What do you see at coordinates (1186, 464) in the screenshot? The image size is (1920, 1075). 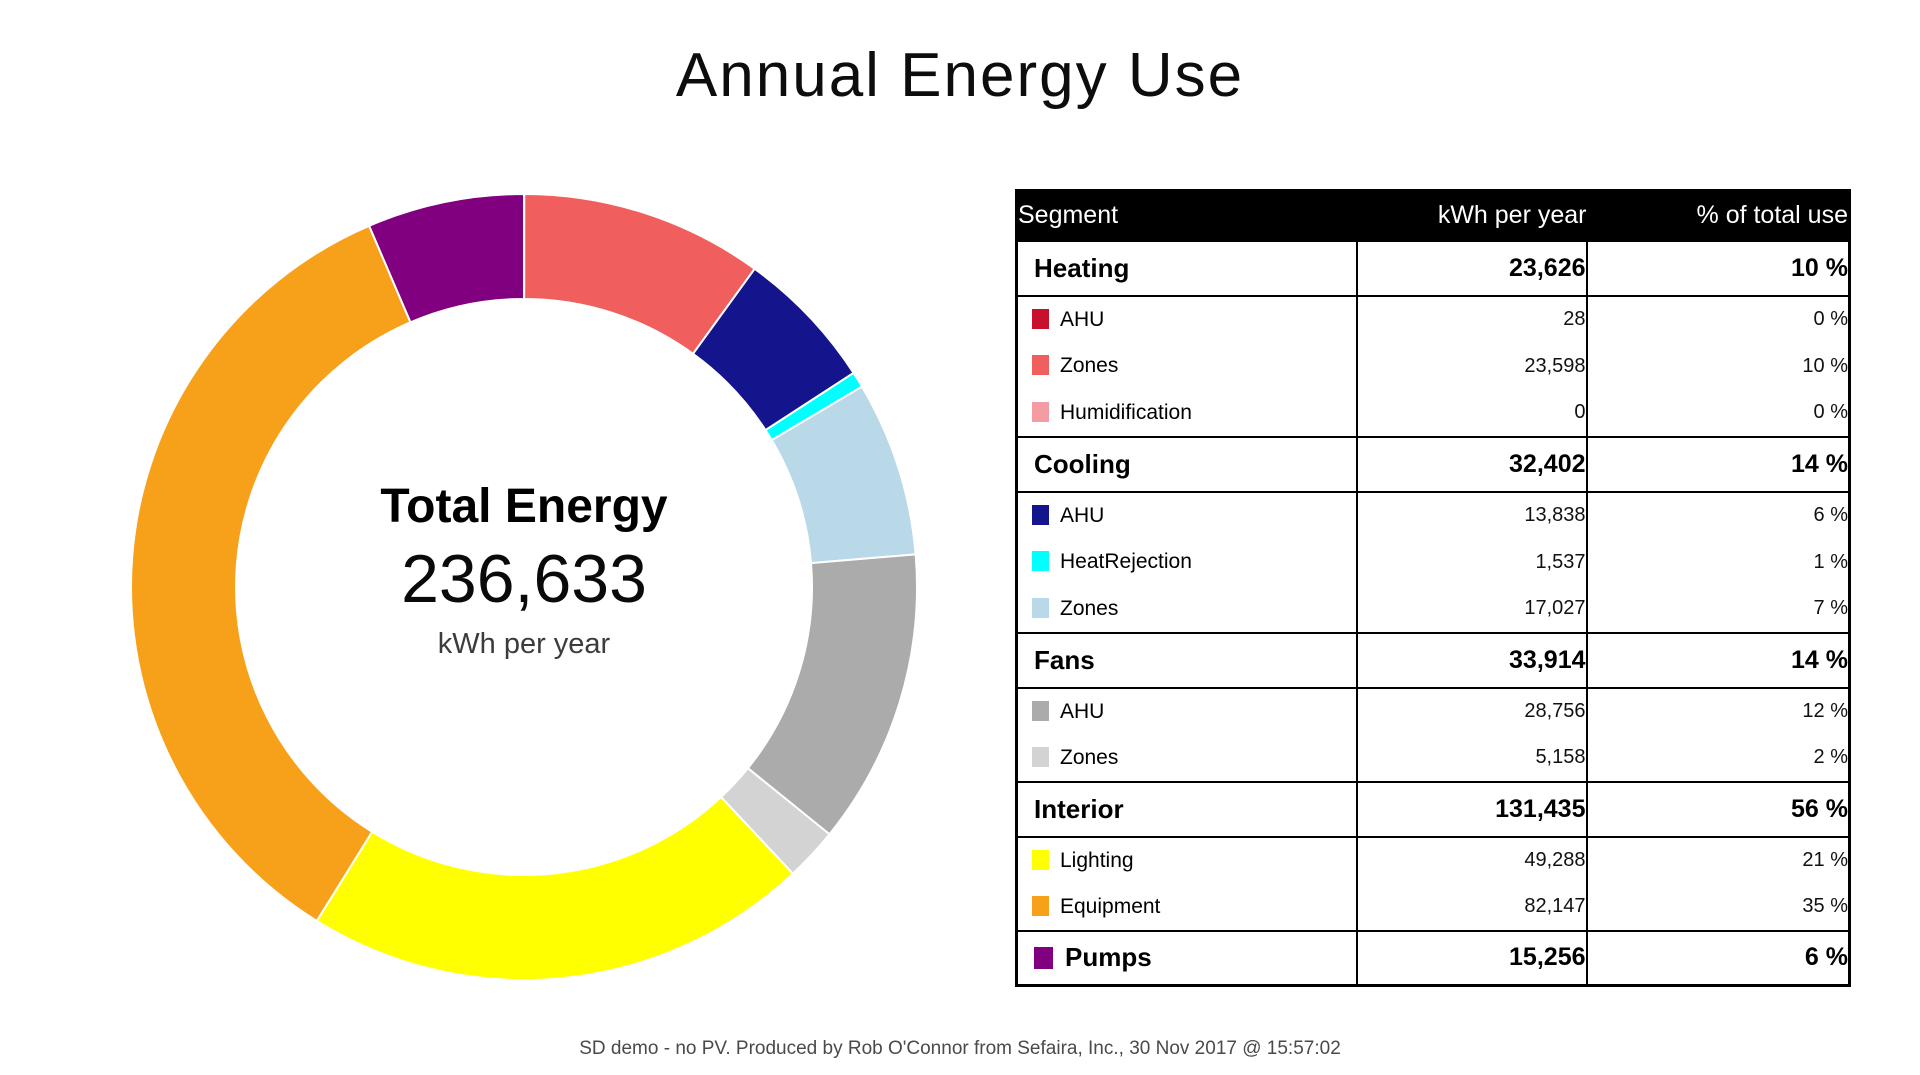 I see `segment-cell: Cooling` at bounding box center [1186, 464].